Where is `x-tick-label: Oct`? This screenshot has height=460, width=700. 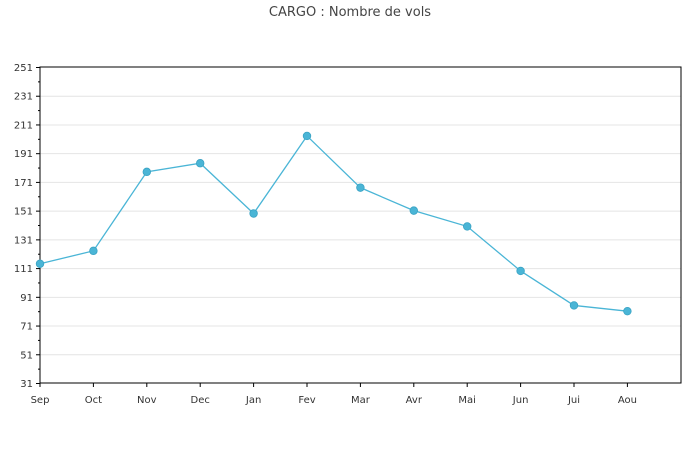
x-tick-label: Oct is located at coordinates (93, 400).